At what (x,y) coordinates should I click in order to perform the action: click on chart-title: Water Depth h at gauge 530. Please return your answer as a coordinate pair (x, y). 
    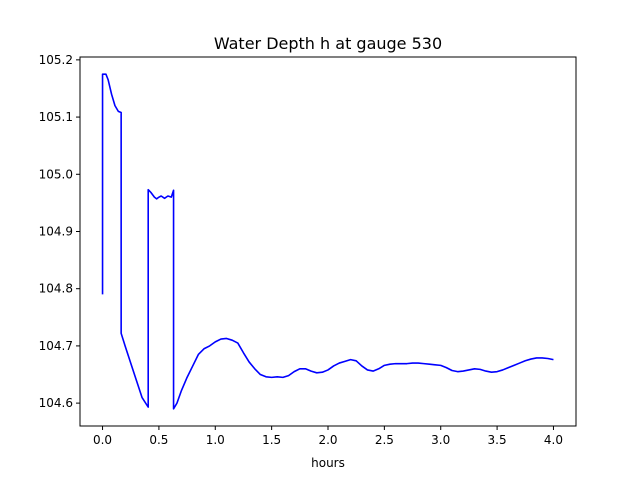
    Looking at the image, I should click on (328, 43).